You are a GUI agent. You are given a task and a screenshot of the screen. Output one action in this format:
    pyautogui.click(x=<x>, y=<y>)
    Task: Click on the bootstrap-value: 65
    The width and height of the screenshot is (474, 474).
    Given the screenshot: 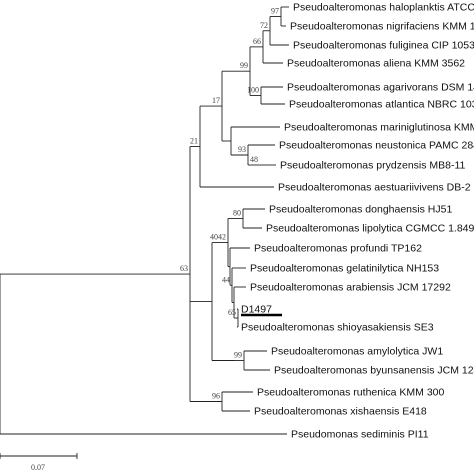 What is the action you would take?
    pyautogui.click(x=232, y=312)
    